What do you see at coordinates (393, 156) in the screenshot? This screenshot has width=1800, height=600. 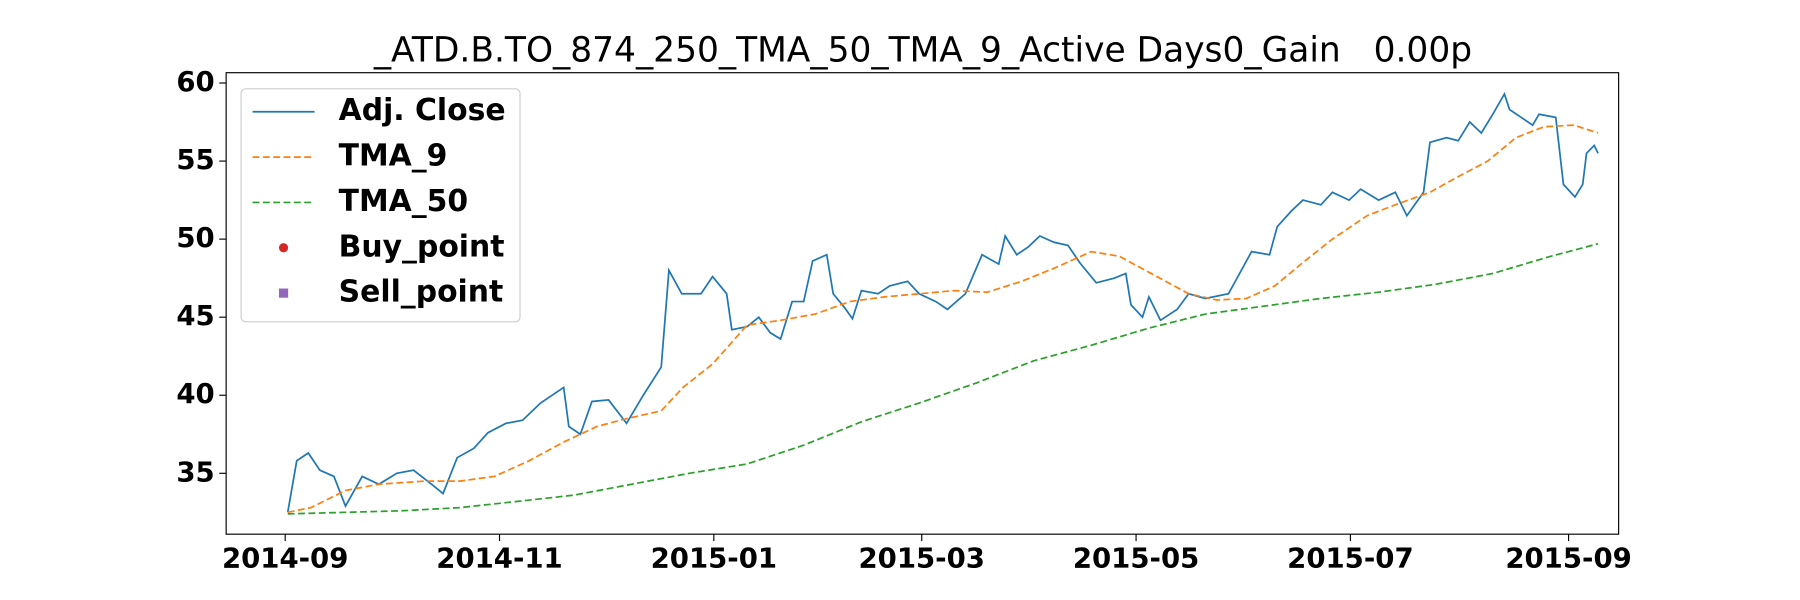 I see `legend-label: TMA_9` at bounding box center [393, 156].